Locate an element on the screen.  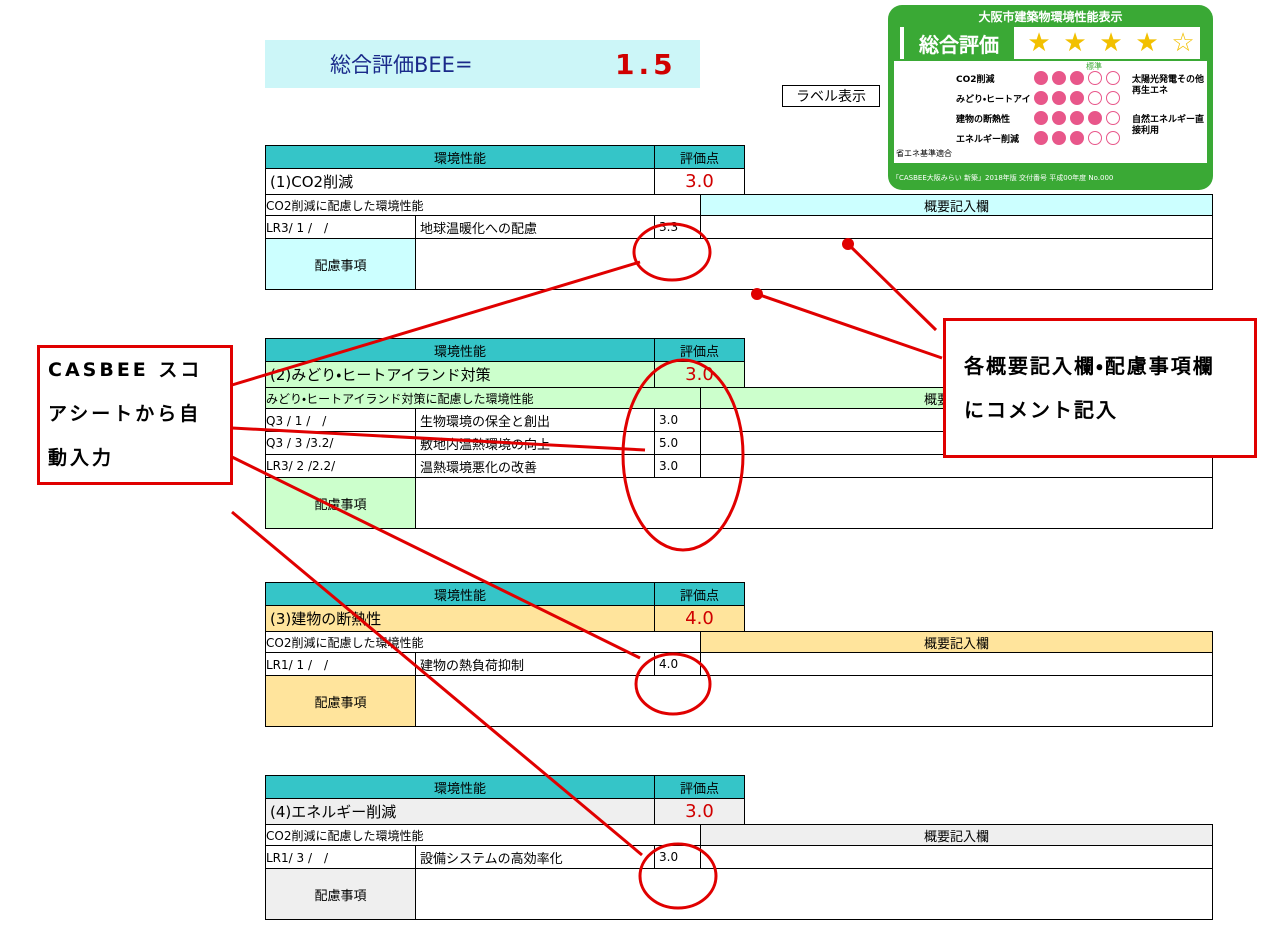
label-title: 大阪市建築物環境性能表示 is located at coordinates (1050, 16).